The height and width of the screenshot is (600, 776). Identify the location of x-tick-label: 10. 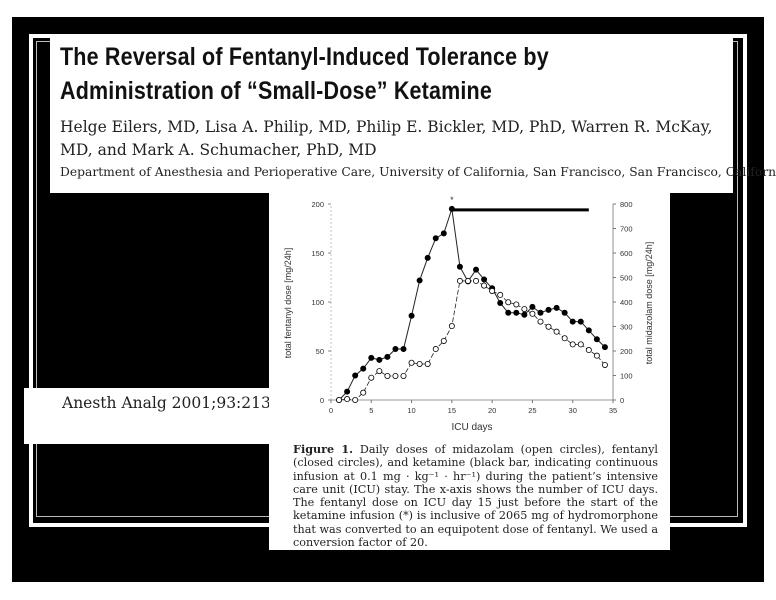
(411, 410).